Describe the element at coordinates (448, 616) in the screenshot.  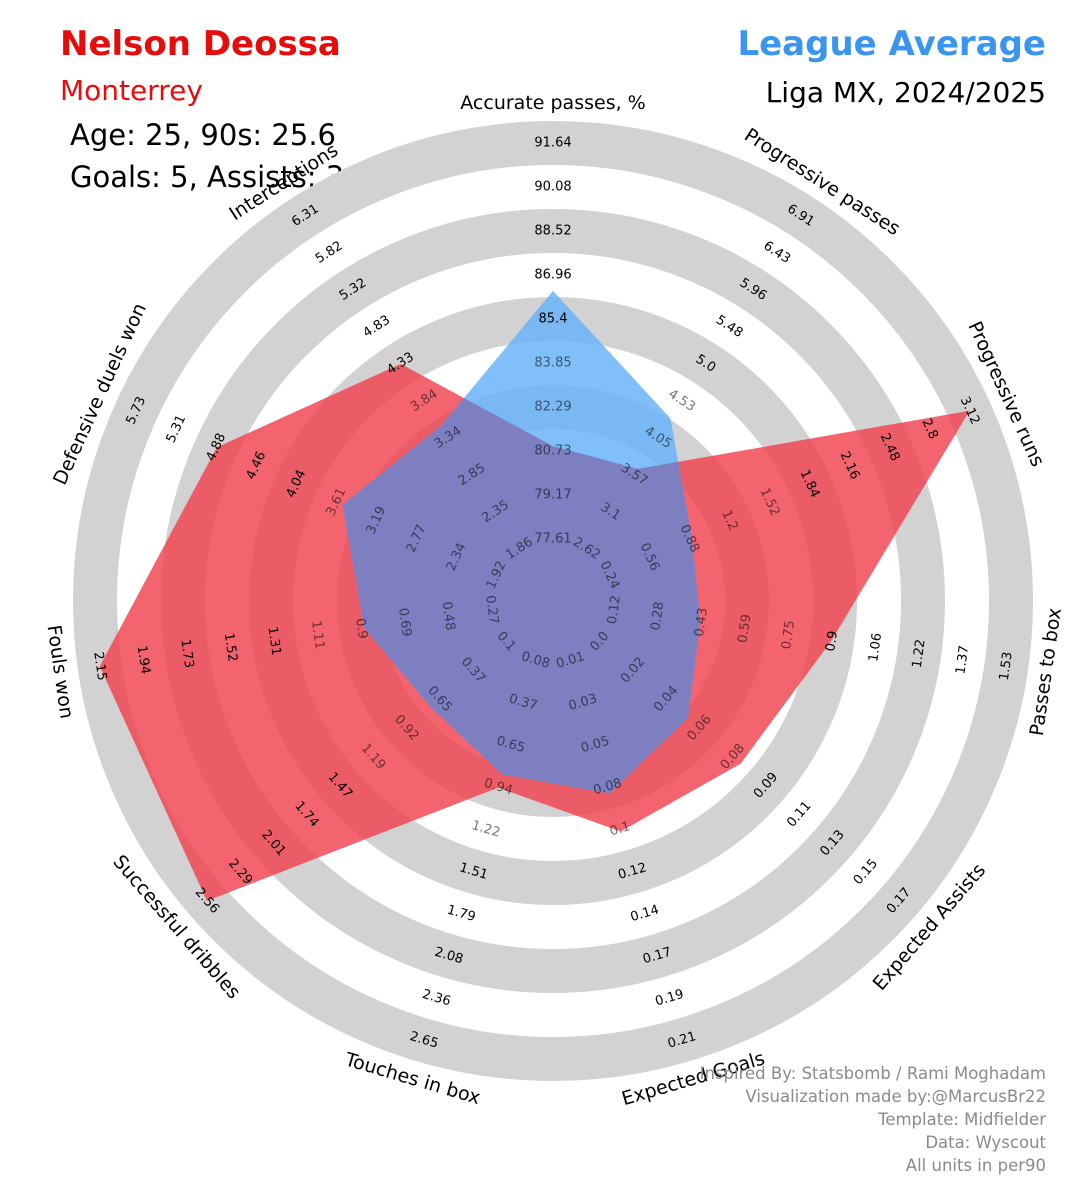
I see `tick-label: 0.48` at that location.